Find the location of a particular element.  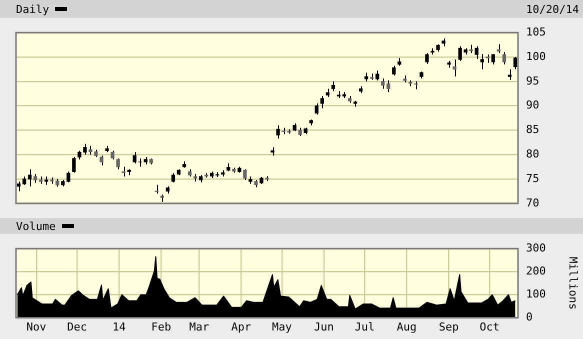

x-tick-label: 14 is located at coordinates (119, 327).